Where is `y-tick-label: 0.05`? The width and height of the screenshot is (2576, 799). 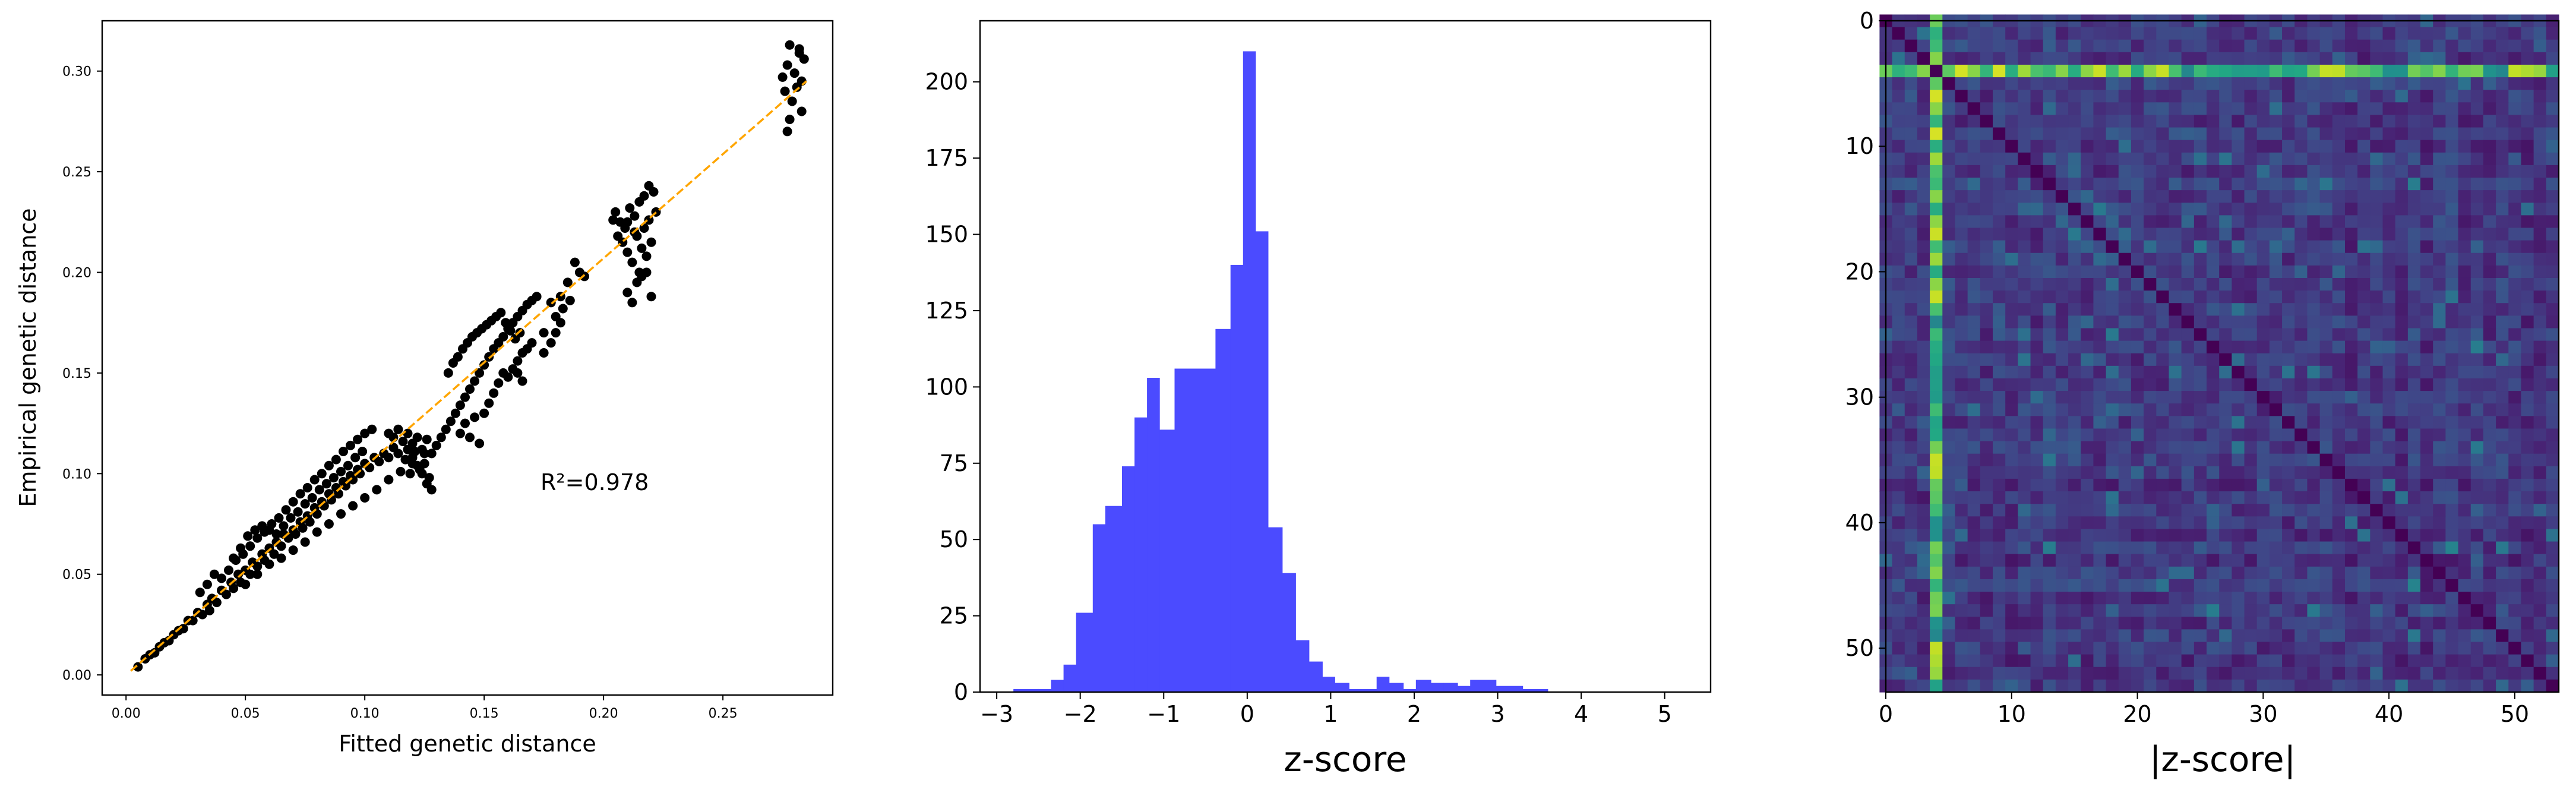 y-tick-label: 0.05 is located at coordinates (76, 575).